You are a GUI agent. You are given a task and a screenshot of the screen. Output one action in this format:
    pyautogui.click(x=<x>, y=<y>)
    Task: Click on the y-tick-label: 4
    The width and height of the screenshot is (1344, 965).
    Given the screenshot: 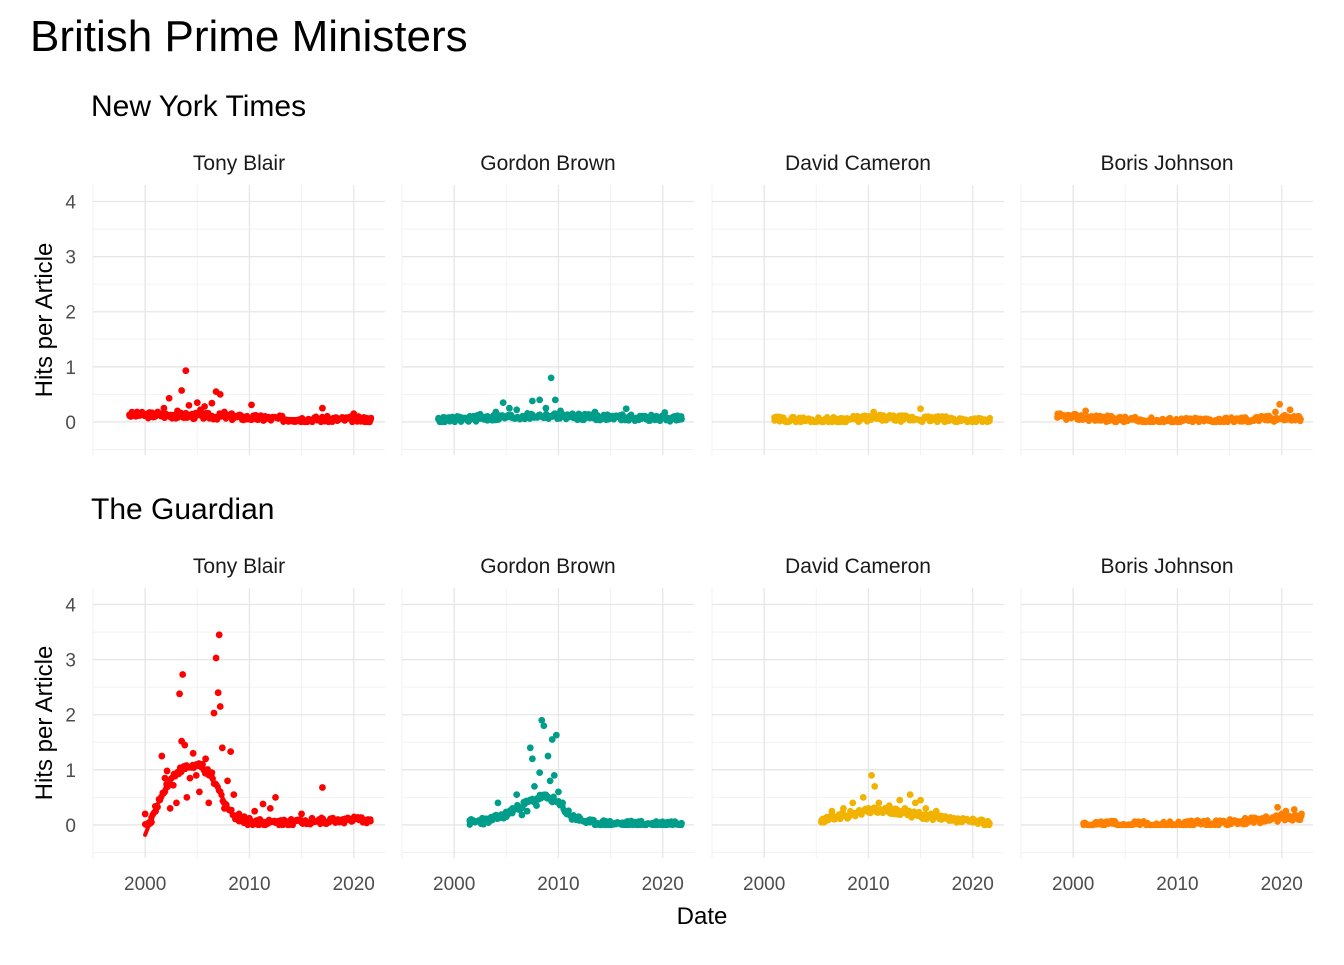 What is the action you would take?
    pyautogui.click(x=70, y=606)
    